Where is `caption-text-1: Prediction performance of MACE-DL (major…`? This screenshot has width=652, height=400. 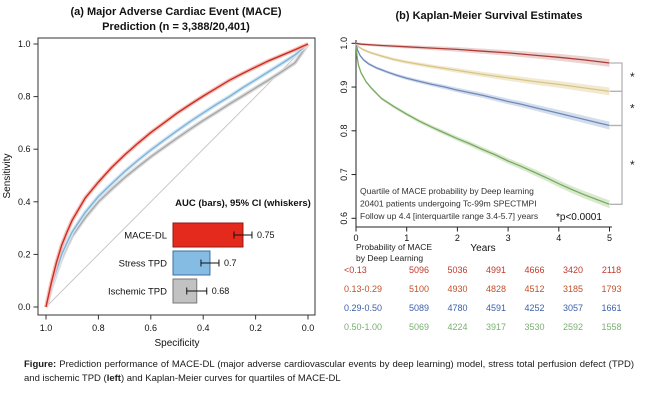
caption-text-1: Prediction performance of MACE-DL (major… is located at coordinates (329, 371).